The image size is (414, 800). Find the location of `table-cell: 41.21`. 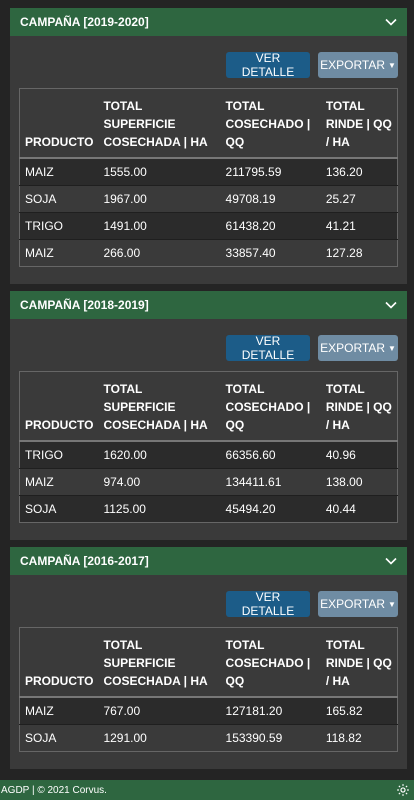

table-cell: 41.21 is located at coordinates (359, 226).